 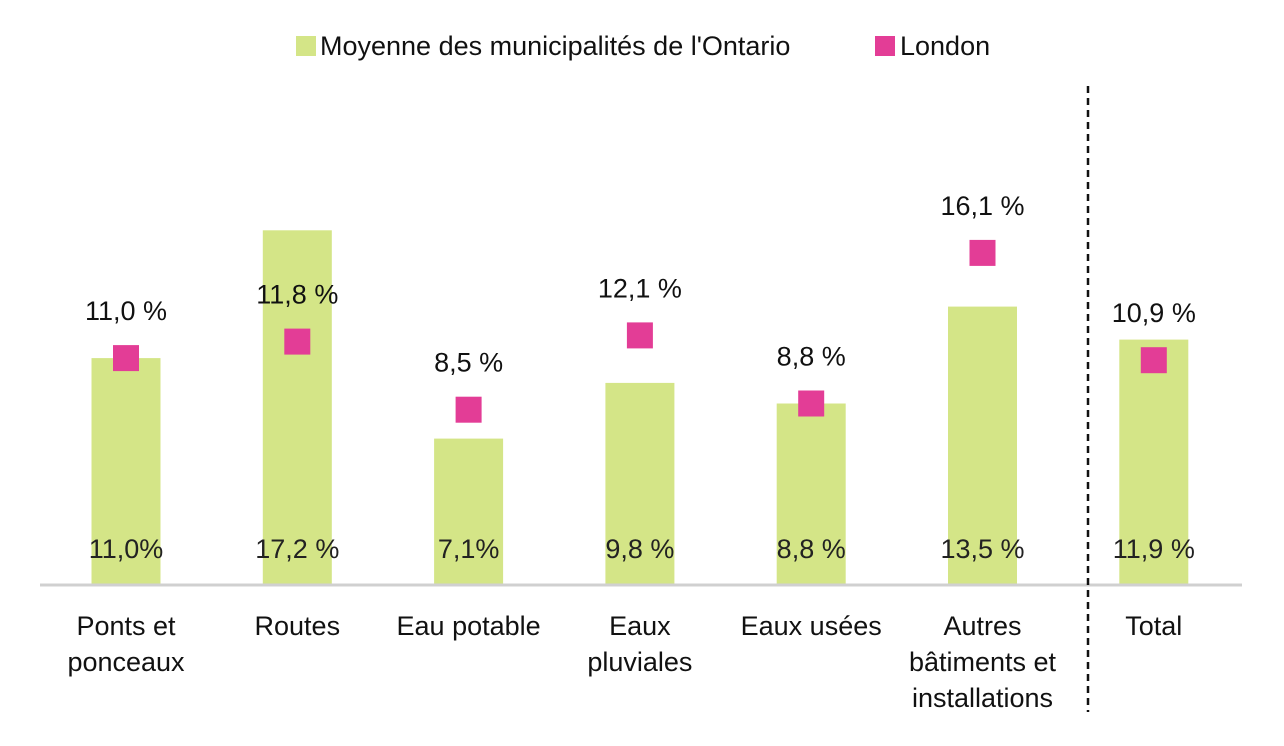 I want to click on x-tick-label-6: Total, so click(x=1153, y=626).